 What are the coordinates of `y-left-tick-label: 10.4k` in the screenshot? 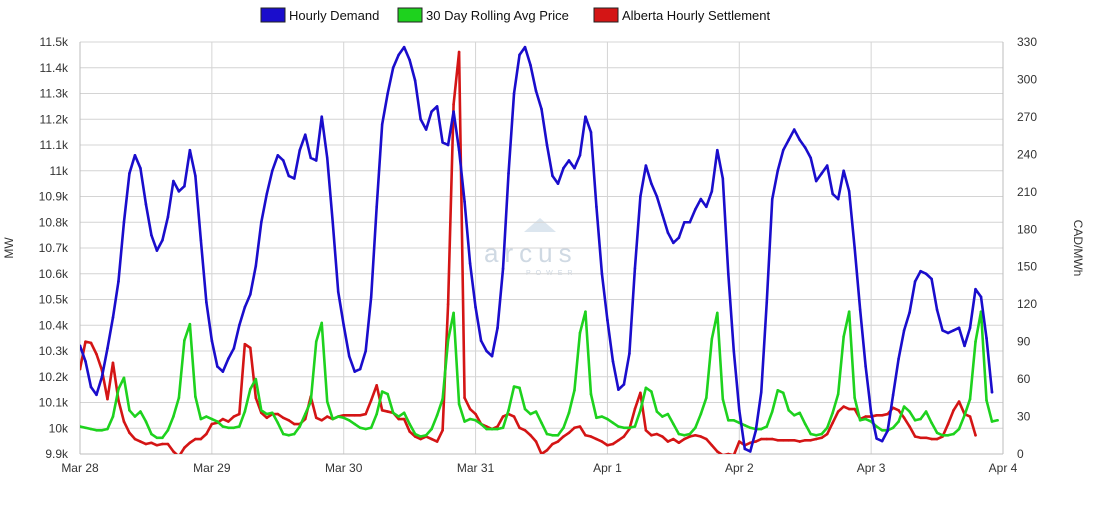 It's located at (54, 325).